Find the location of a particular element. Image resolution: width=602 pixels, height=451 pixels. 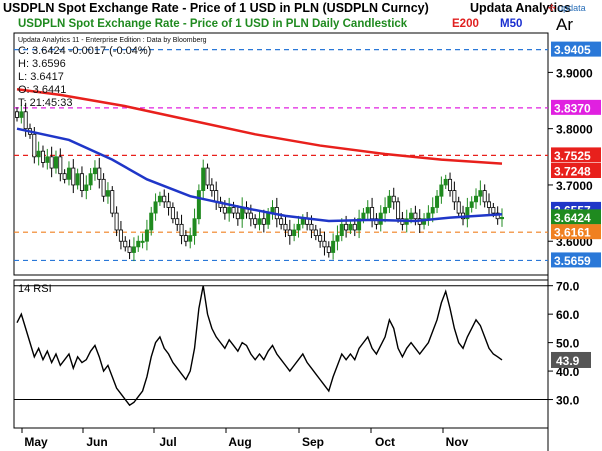

level-label: 3.7248 is located at coordinates (572, 171).